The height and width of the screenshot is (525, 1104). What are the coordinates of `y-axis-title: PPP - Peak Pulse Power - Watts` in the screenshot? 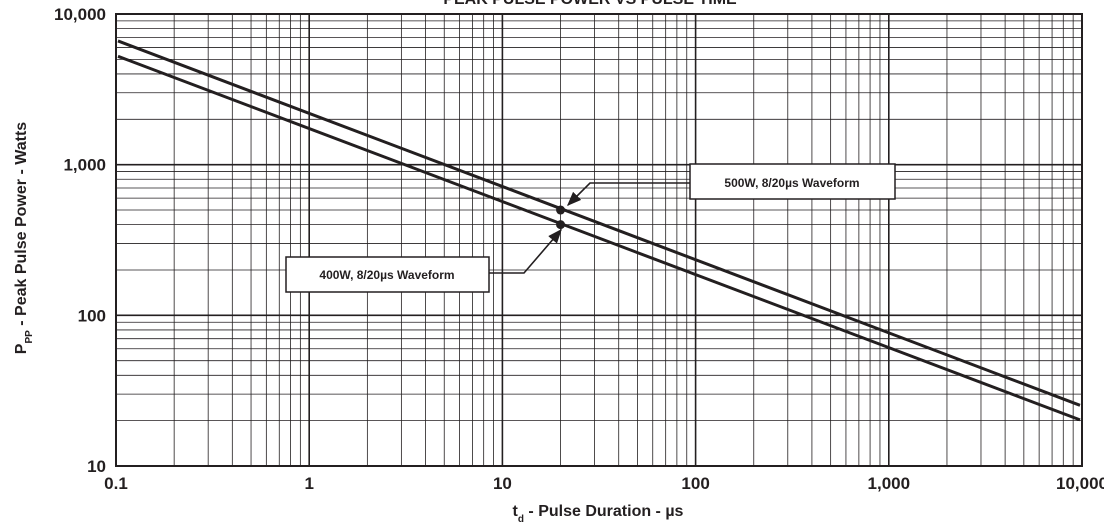 It's located at (24, 238).